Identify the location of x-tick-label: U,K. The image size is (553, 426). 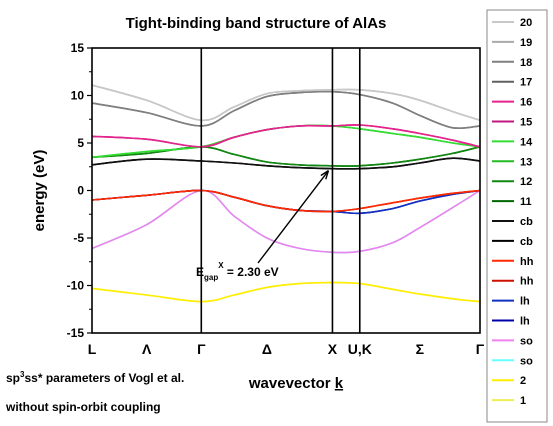
(360, 349).